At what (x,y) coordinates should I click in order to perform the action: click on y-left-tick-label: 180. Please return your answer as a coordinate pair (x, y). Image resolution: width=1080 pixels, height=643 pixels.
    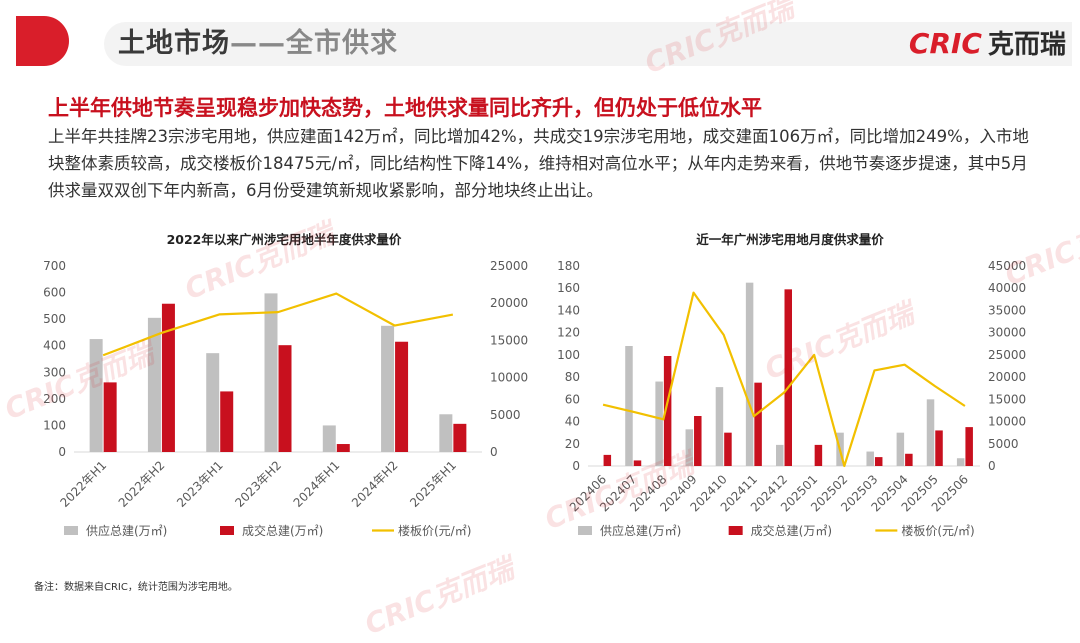
    Looking at the image, I should click on (568, 266).